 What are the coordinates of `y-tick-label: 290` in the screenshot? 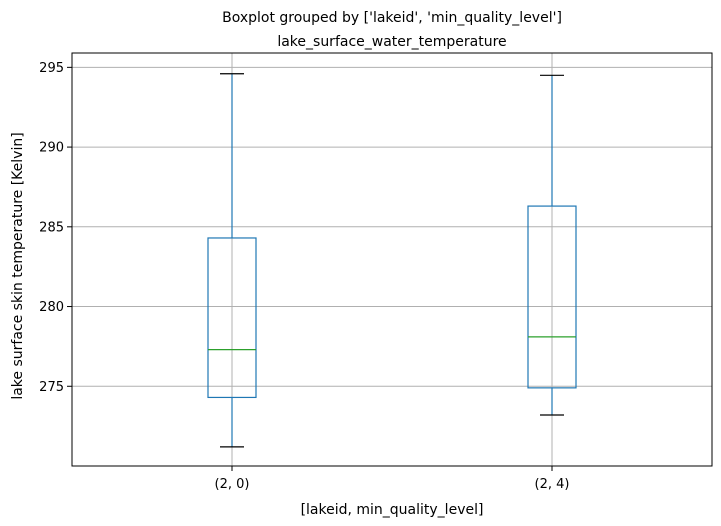 It's located at (51, 148).